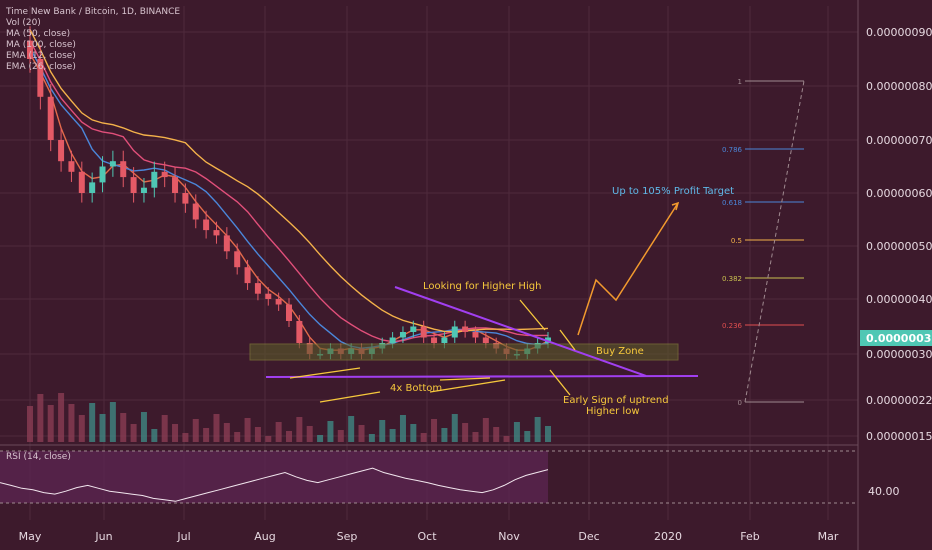  Describe the element at coordinates (899, 436) in the screenshot. I see `y-tick-label-8: 0.00000015` at that location.